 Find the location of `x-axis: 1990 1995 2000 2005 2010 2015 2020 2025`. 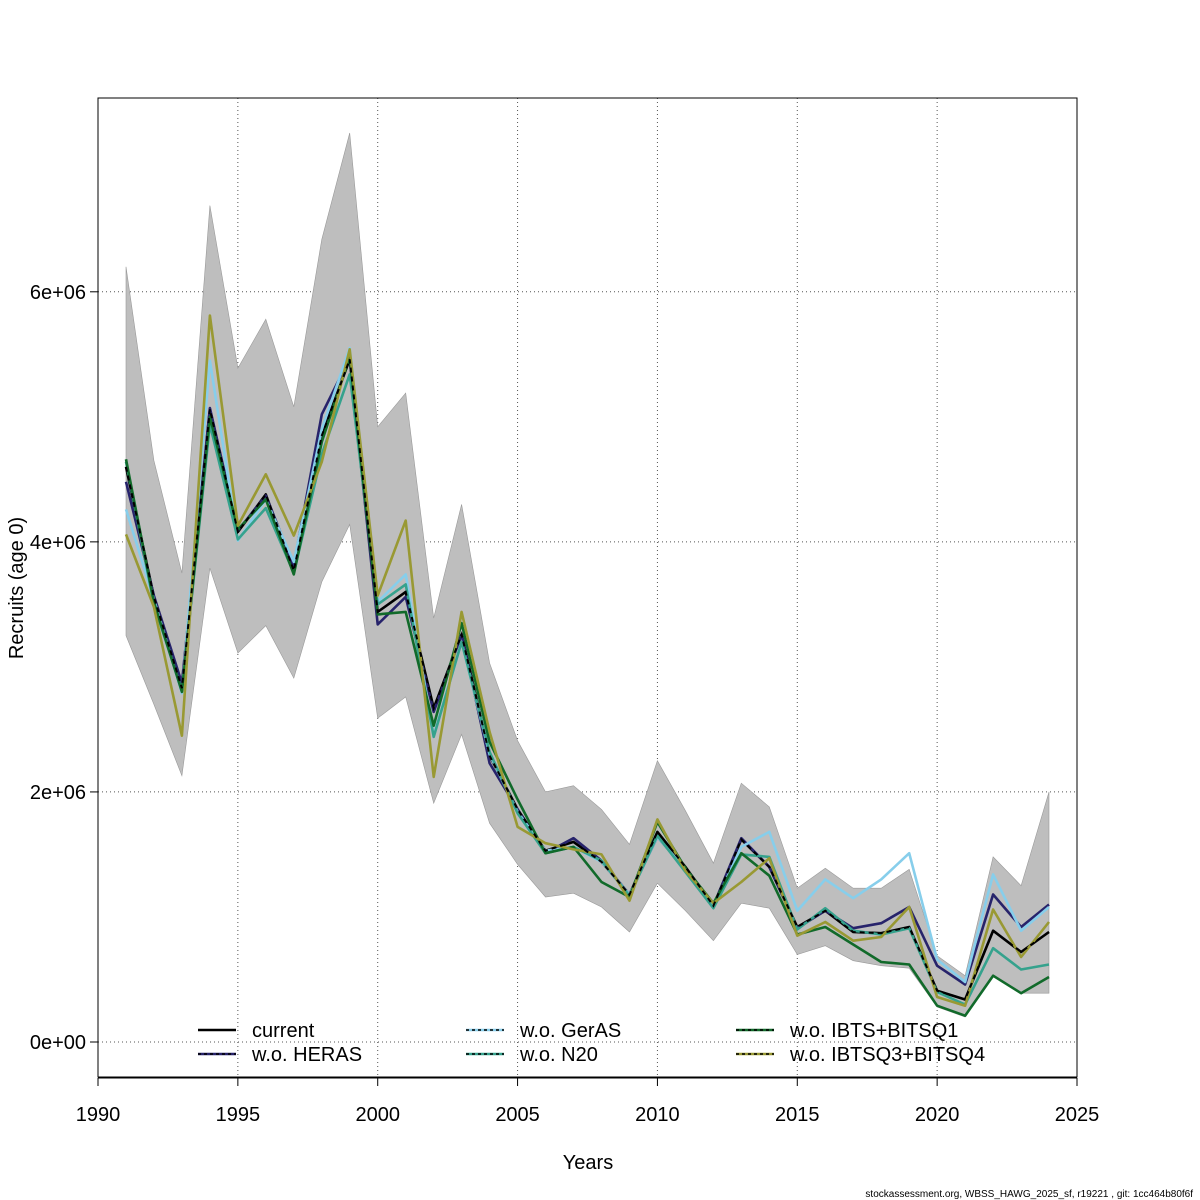

x-axis: 1990 1995 2000 2005 2010 2015 2020 2025 is located at coordinates (588, 1101).